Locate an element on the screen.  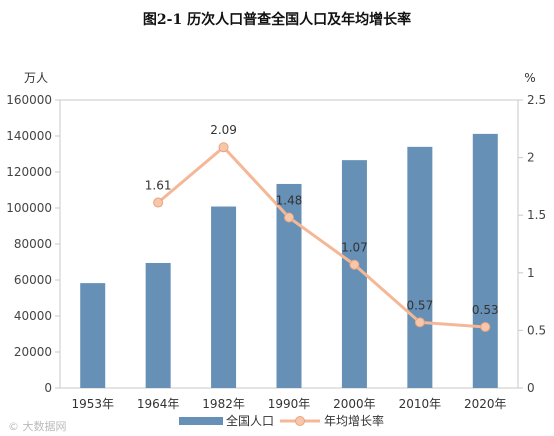
left-tick-label: 40000 is located at coordinates (33, 316).